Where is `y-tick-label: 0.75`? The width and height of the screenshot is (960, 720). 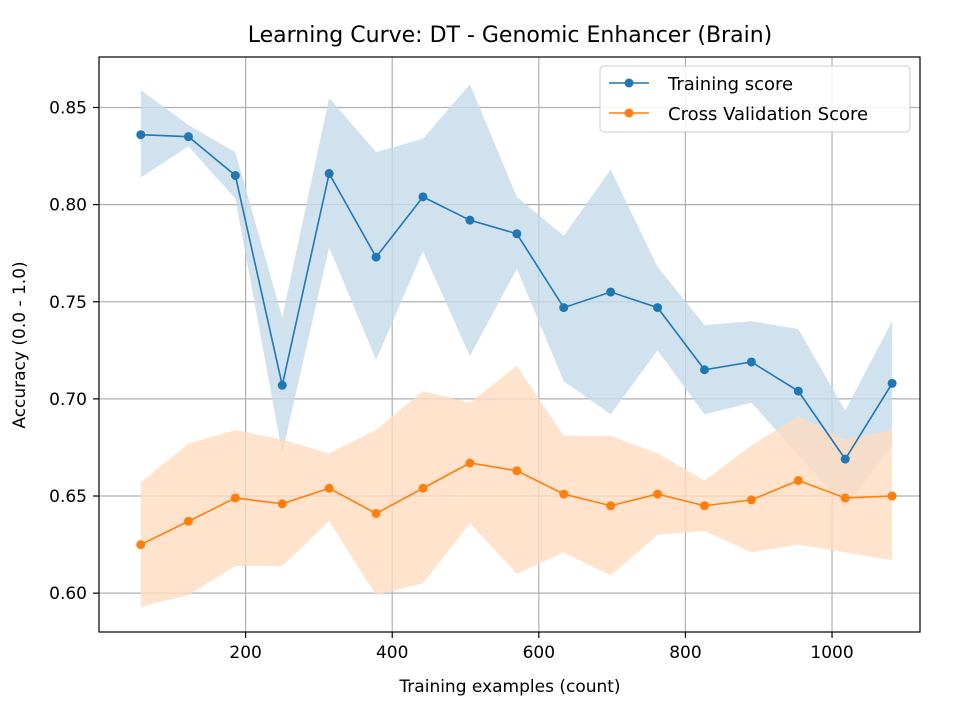
y-tick-label: 0.75 is located at coordinates (68, 303).